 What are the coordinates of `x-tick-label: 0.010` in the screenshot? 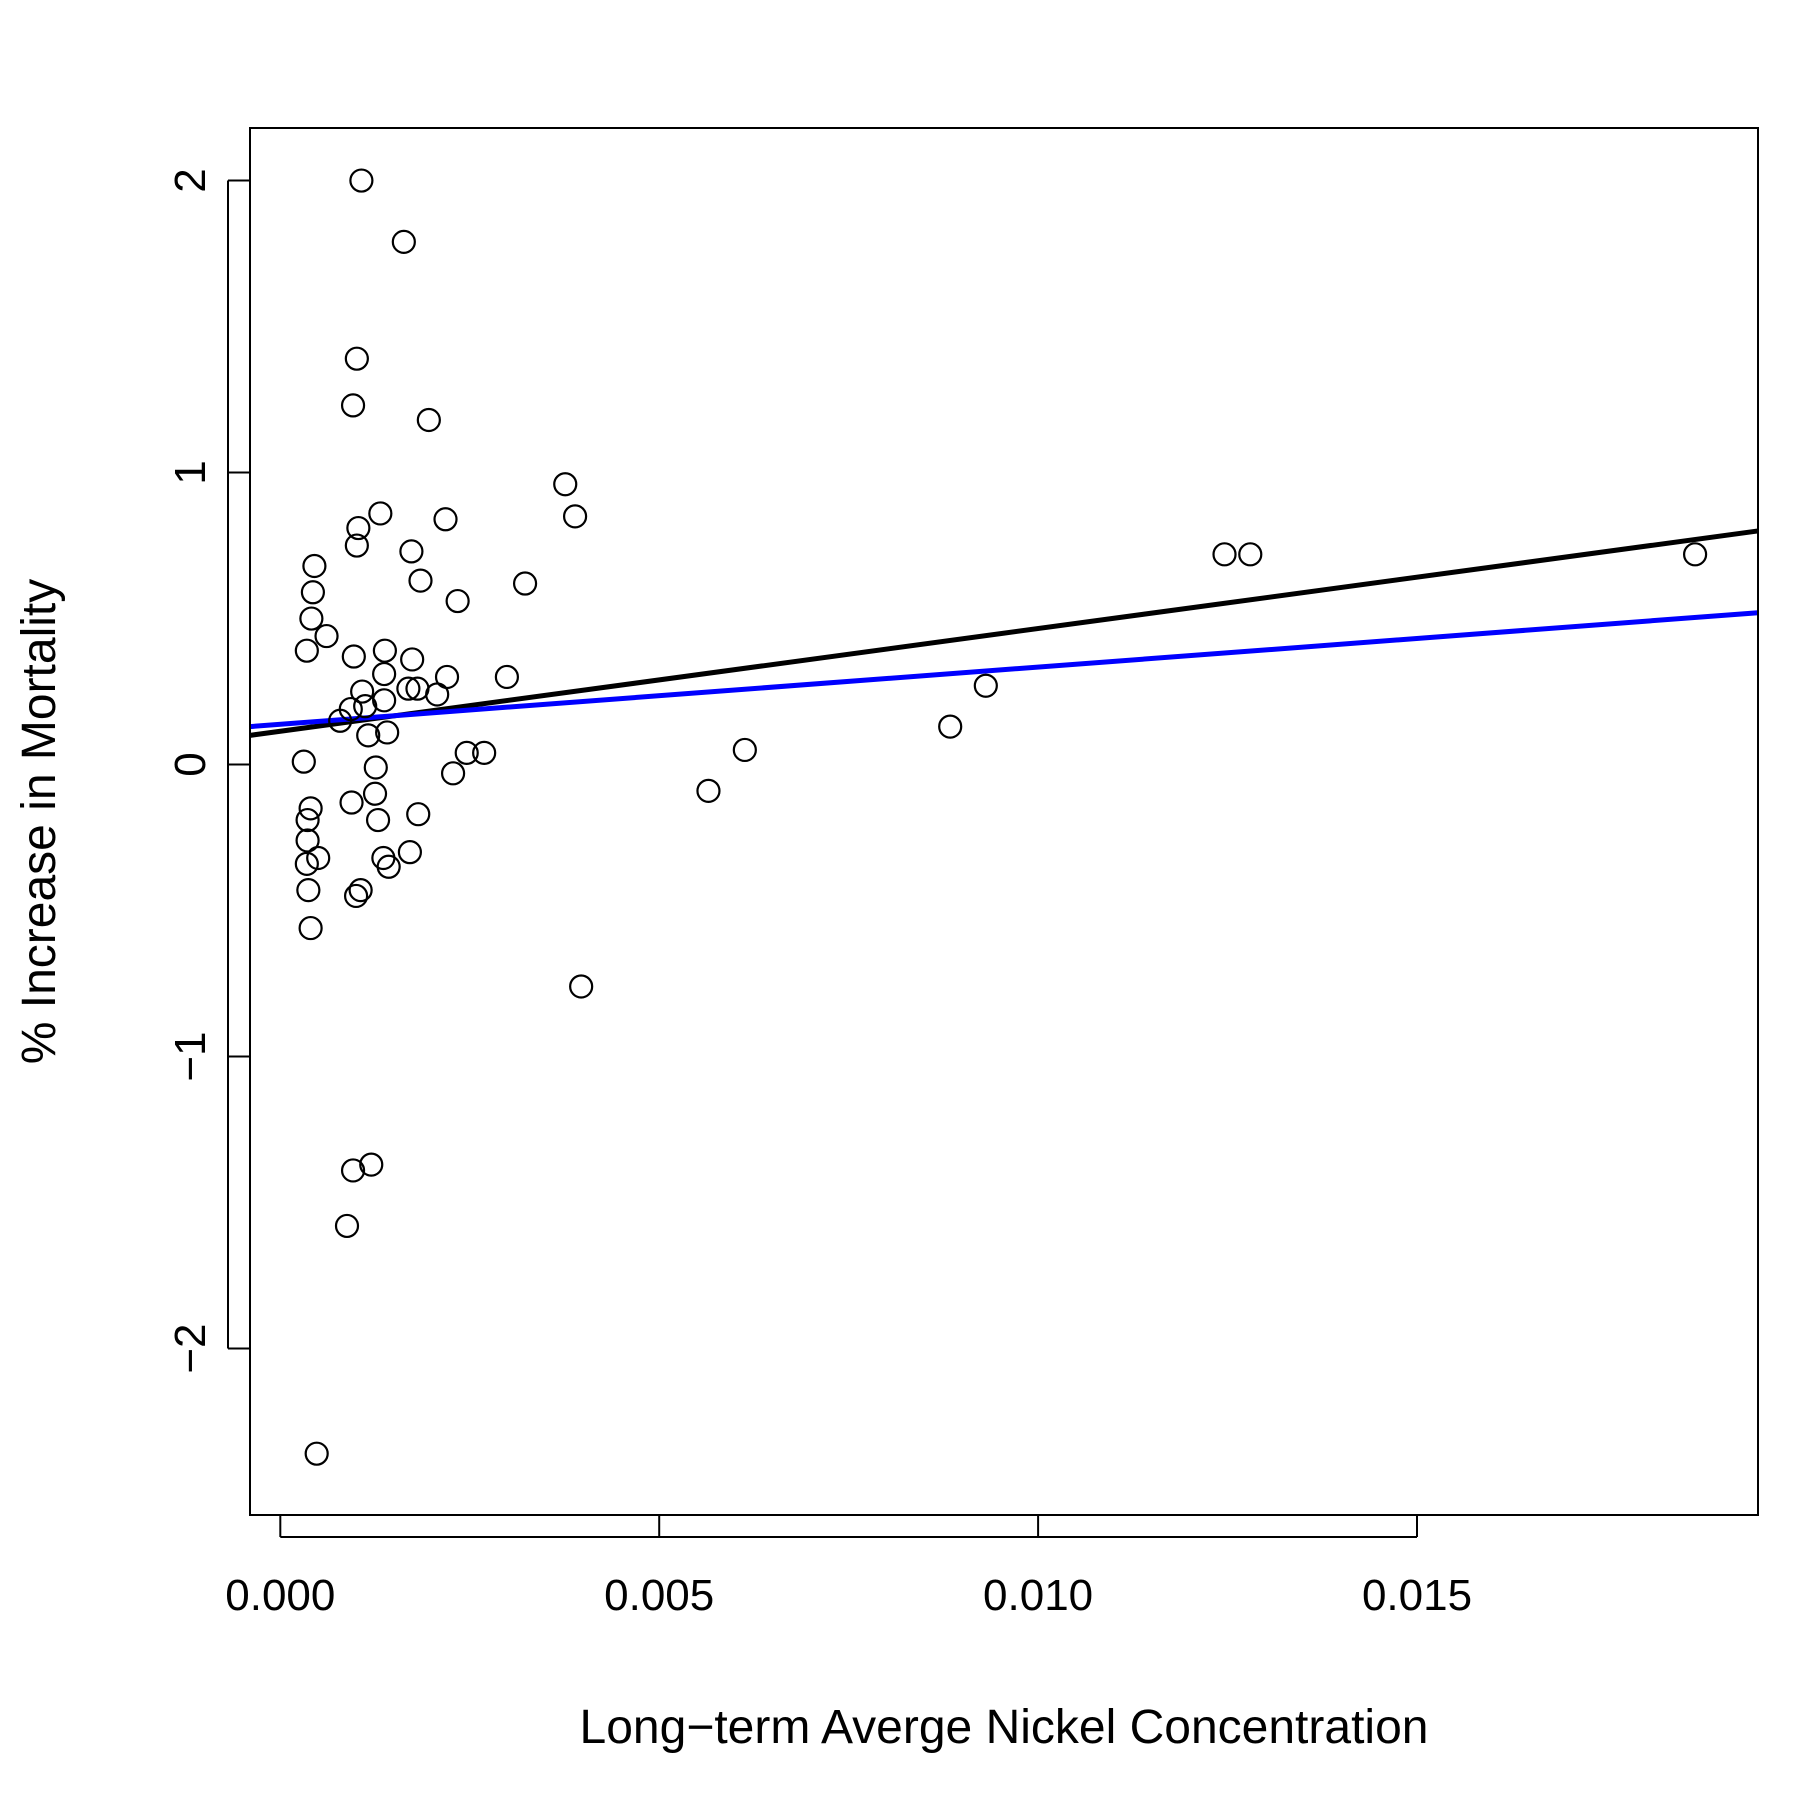 It's located at (1038, 1595).